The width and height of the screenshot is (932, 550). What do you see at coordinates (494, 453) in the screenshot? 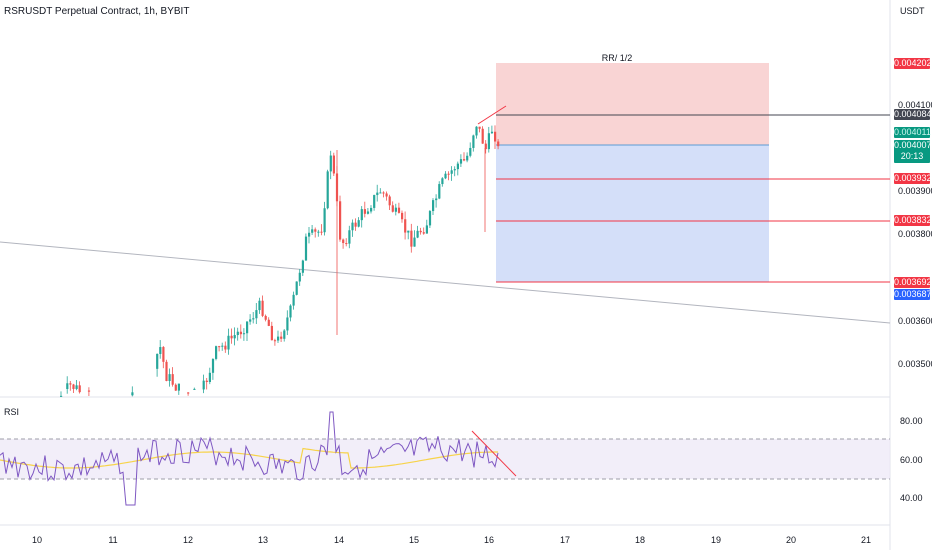
I see `rsi-trend-mark` at bounding box center [494, 453].